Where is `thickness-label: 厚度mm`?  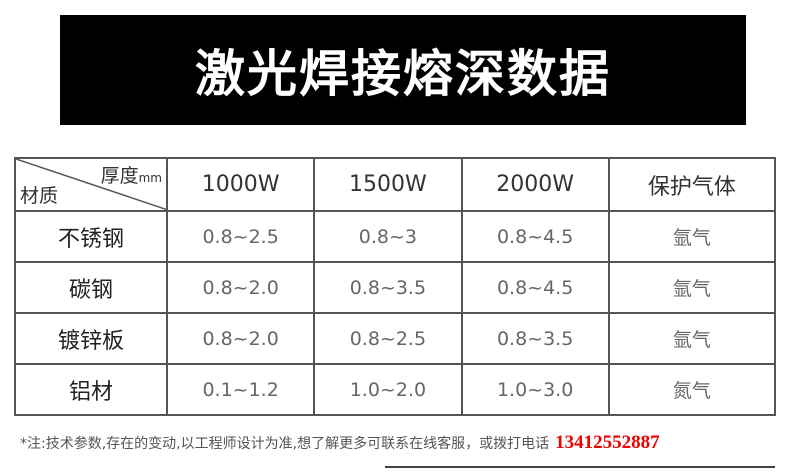
thickness-label: 厚度mm is located at coordinates (131, 174).